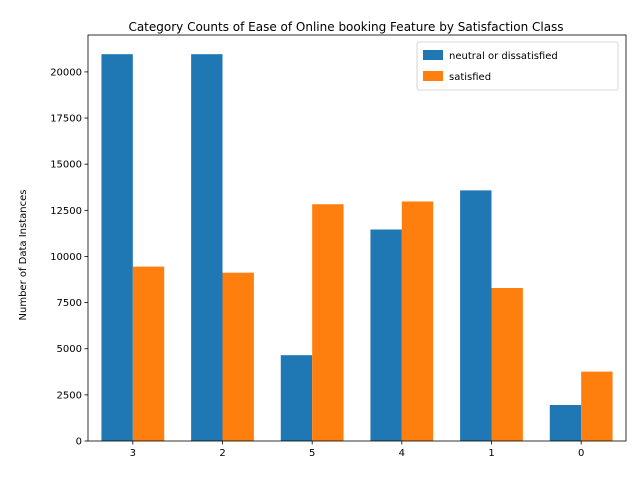  What do you see at coordinates (222, 453) in the screenshot?
I see `x-tick-label: 2` at bounding box center [222, 453].